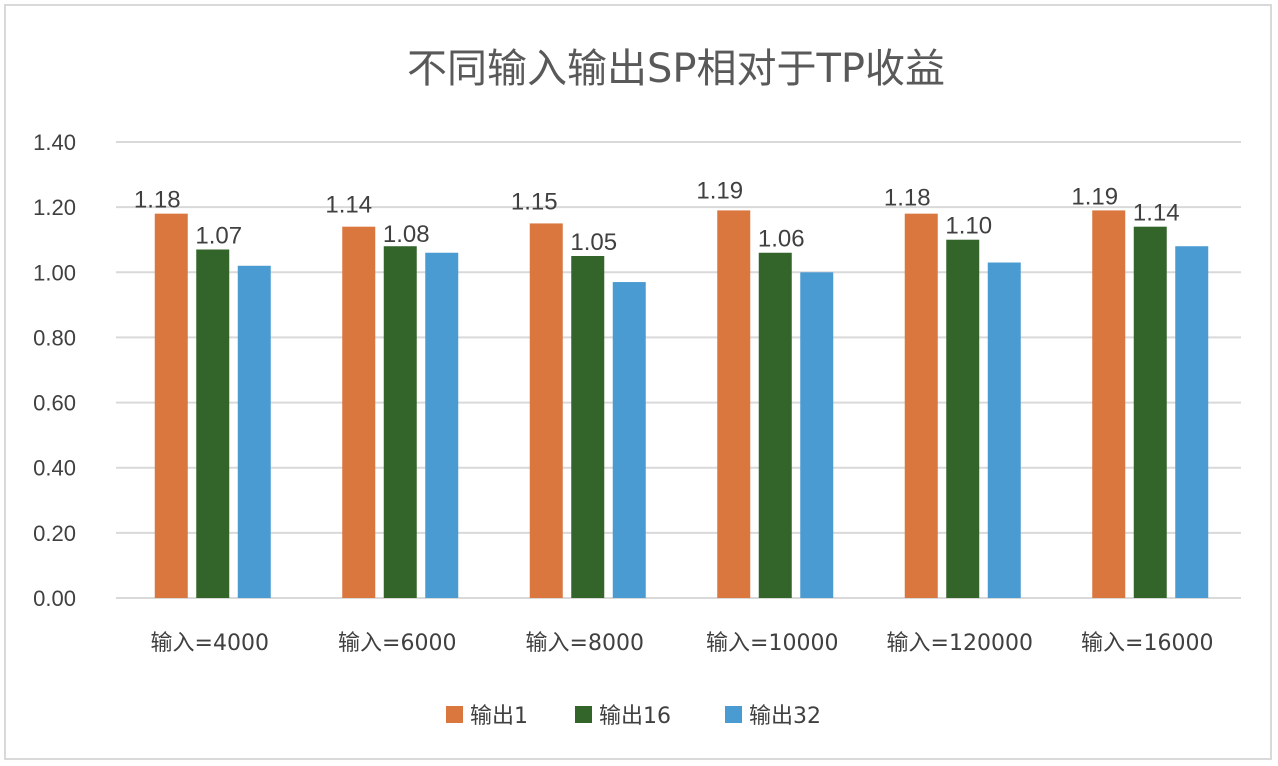 The height and width of the screenshot is (766, 1278). Describe the element at coordinates (676, 69) in the screenshot. I see `chart-title: 不同输入输出SP相对于TP收益` at that location.